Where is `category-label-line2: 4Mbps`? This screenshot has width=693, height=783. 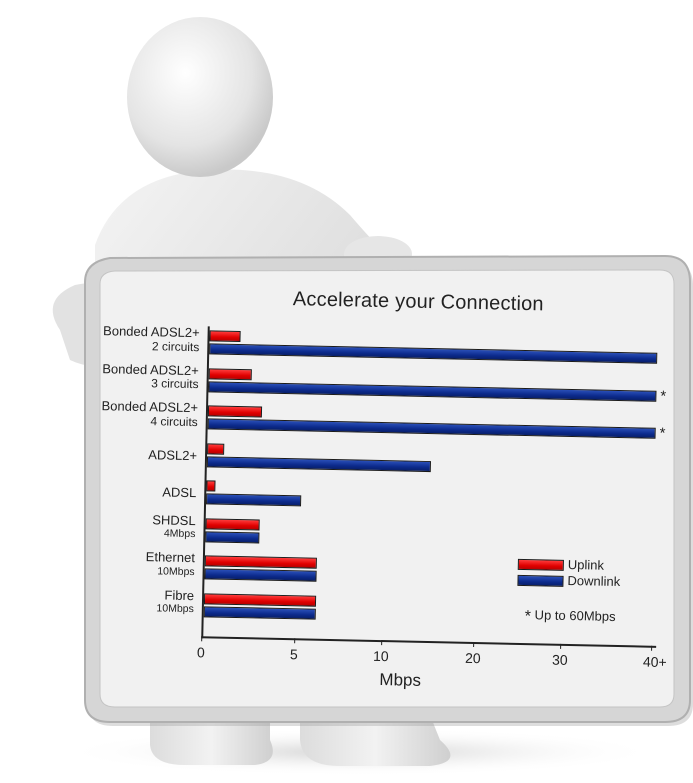
category-label-line2: 4Mbps is located at coordinates (179, 534).